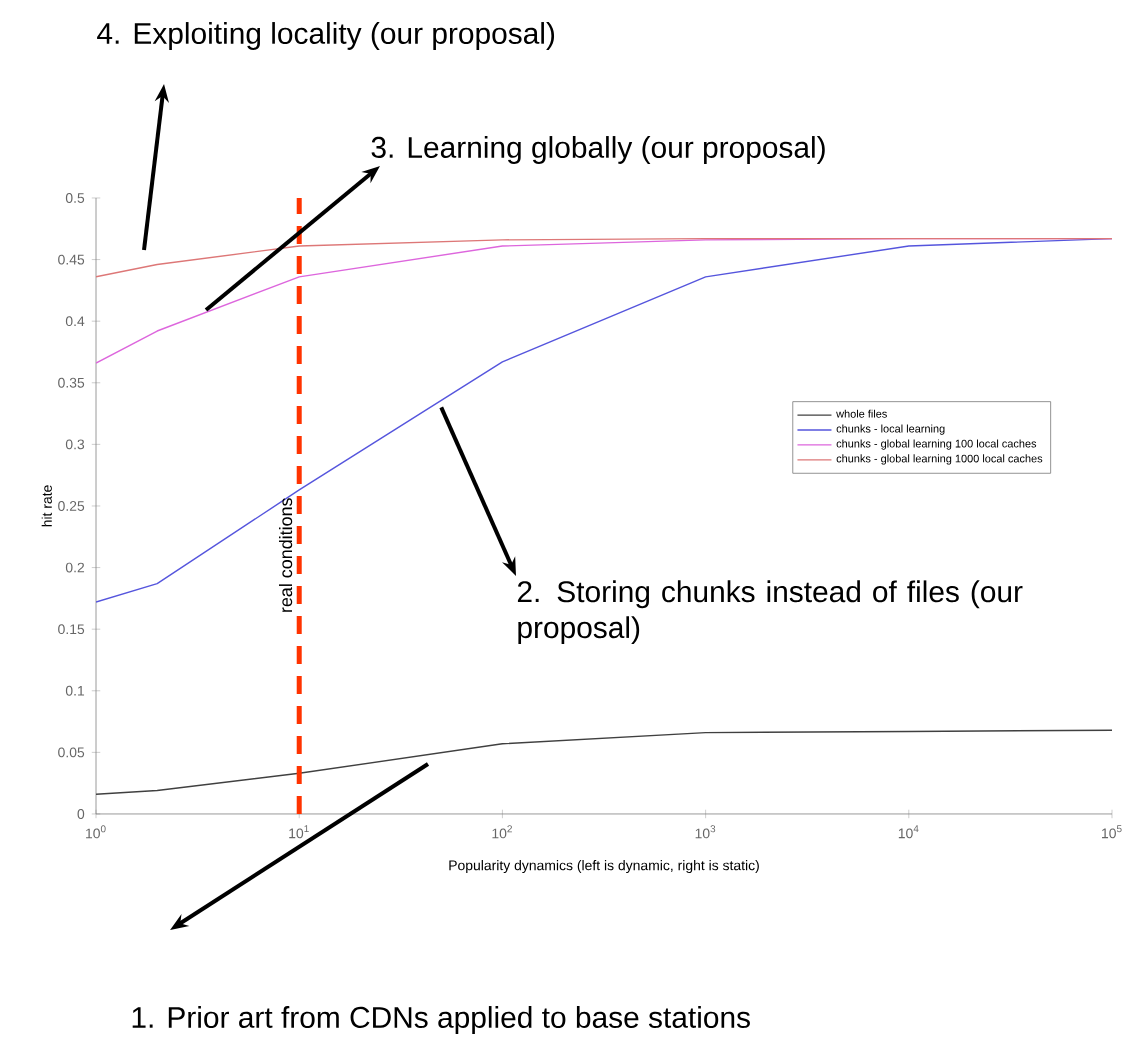 The width and height of the screenshot is (1142, 1050). I want to click on text: 4. Exploiting locality (our proposal), so click(326, 36).